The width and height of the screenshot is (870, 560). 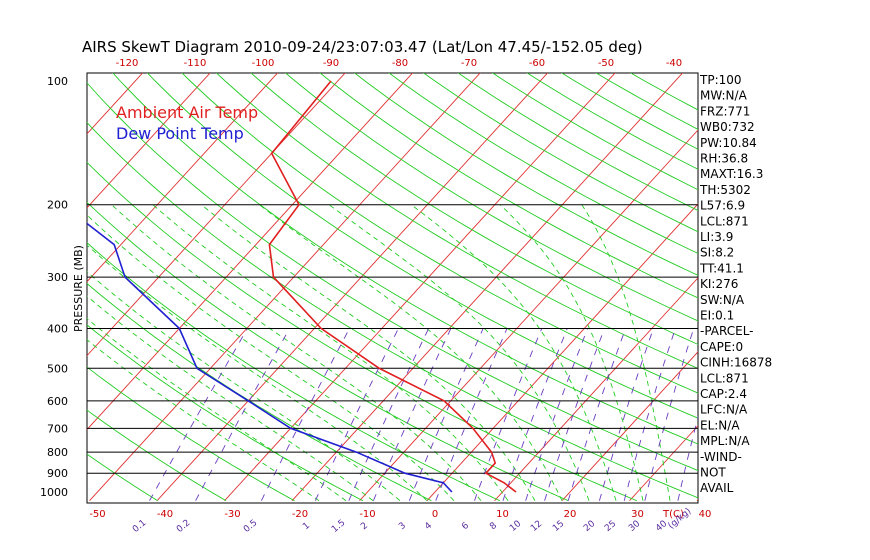 What do you see at coordinates (338, 526) in the screenshot?
I see `mixing-ratio-tick-label: 1.5` at bounding box center [338, 526].